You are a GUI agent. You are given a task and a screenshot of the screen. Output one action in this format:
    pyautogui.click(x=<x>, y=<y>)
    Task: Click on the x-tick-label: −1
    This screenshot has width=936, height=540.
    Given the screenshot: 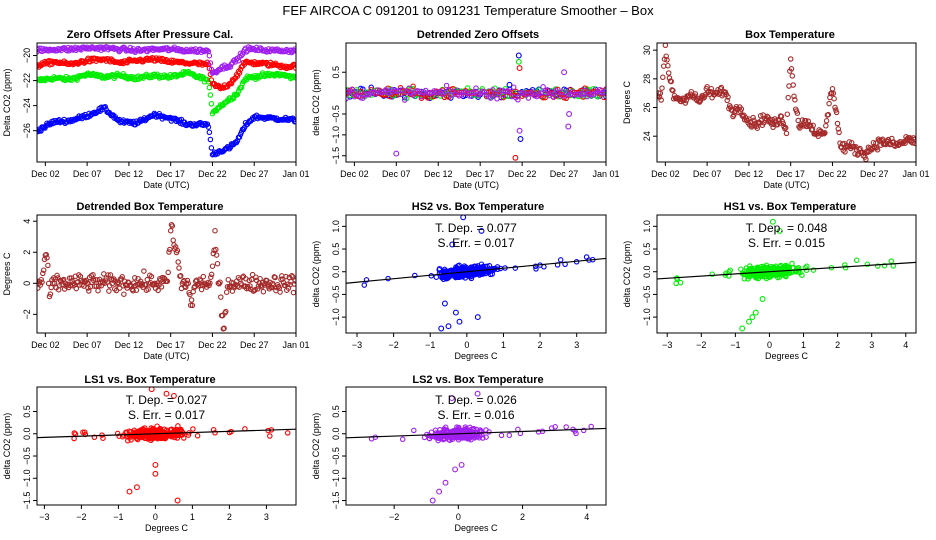 What is the action you would take?
    pyautogui.click(x=430, y=345)
    